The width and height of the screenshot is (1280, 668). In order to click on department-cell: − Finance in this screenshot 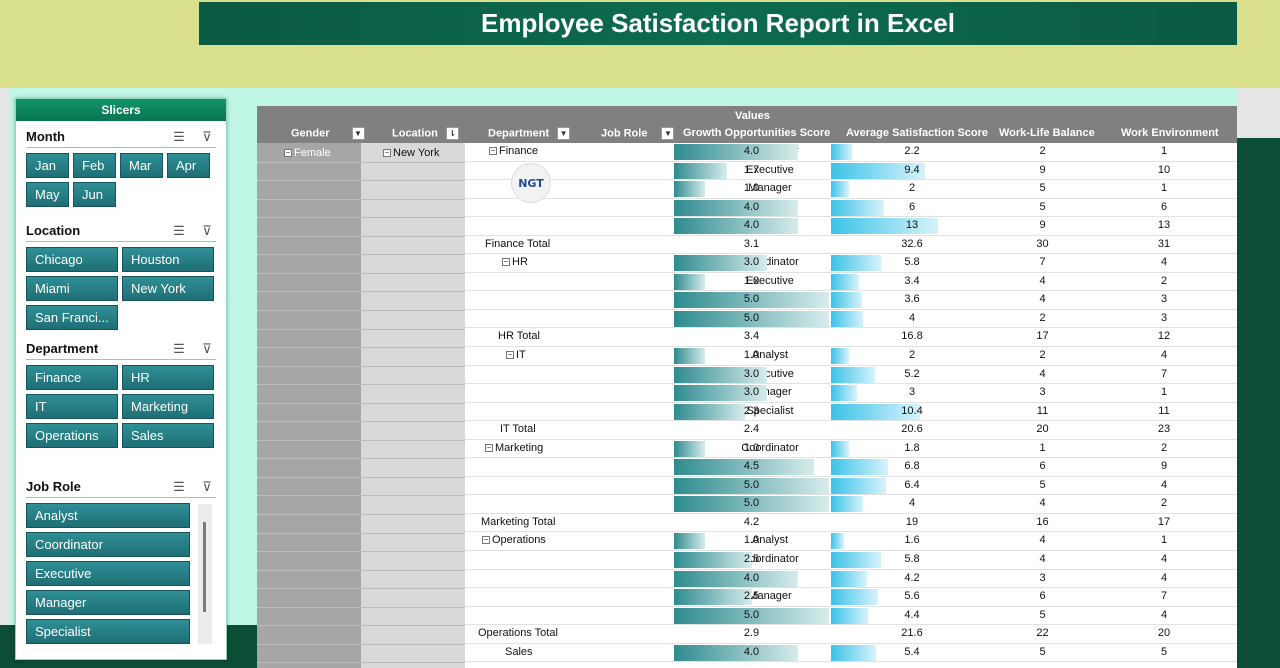, I will do `click(513, 151)`.